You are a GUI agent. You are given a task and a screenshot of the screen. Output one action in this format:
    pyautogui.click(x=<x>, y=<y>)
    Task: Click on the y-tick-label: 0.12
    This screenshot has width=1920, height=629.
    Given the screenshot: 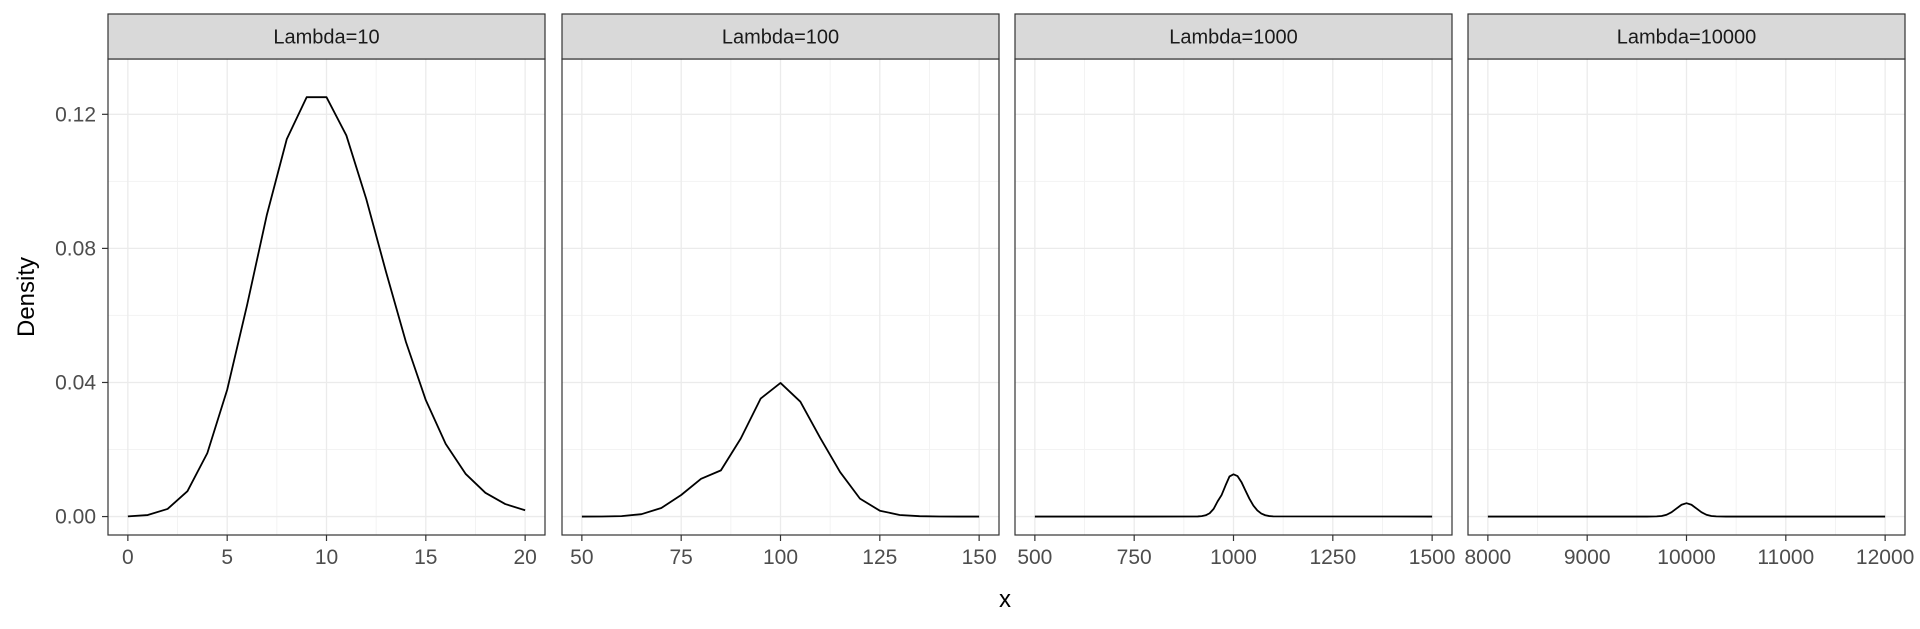 What is the action you would take?
    pyautogui.click(x=75, y=114)
    